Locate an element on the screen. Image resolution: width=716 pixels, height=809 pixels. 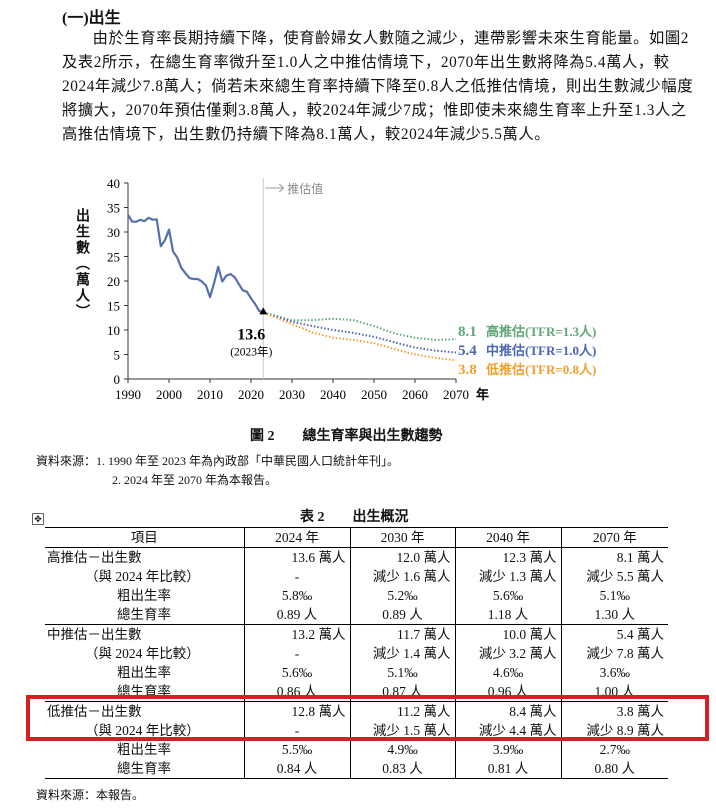
table-cell: 8.1 萬人 is located at coordinates (614, 557).